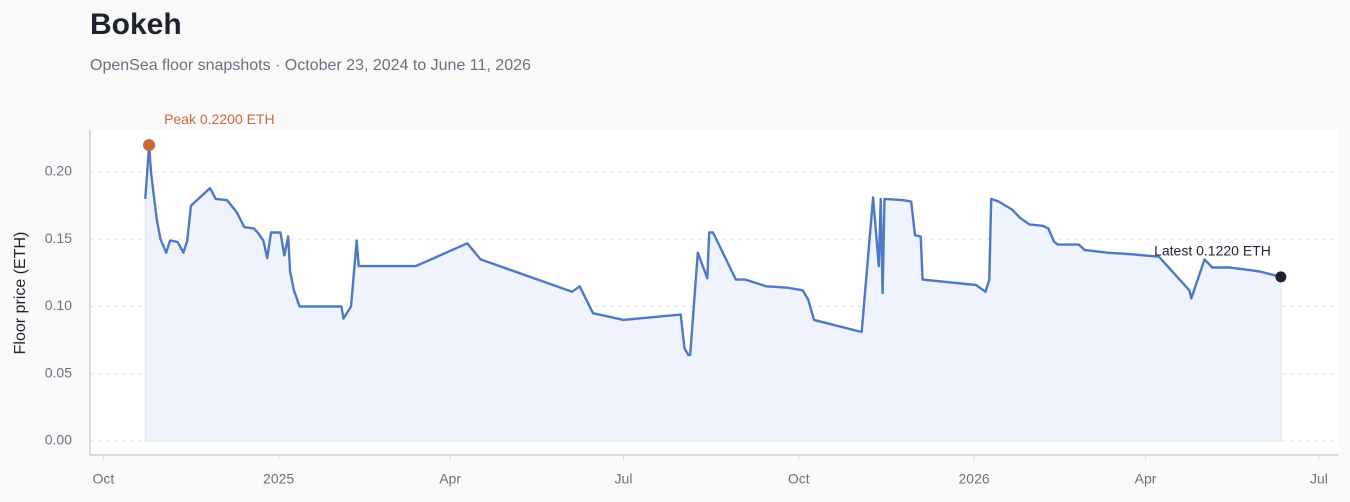  I want to click on y-axis-label: Floor price (ETH), so click(20, 293).